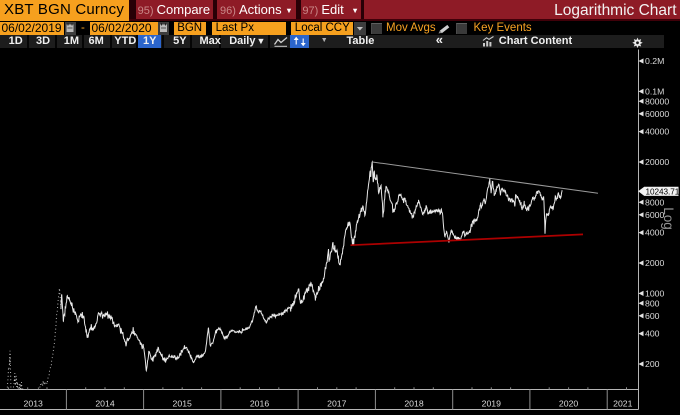  Describe the element at coordinates (654, 61) in the screenshot. I see `svg-text: 0.2M` at that location.